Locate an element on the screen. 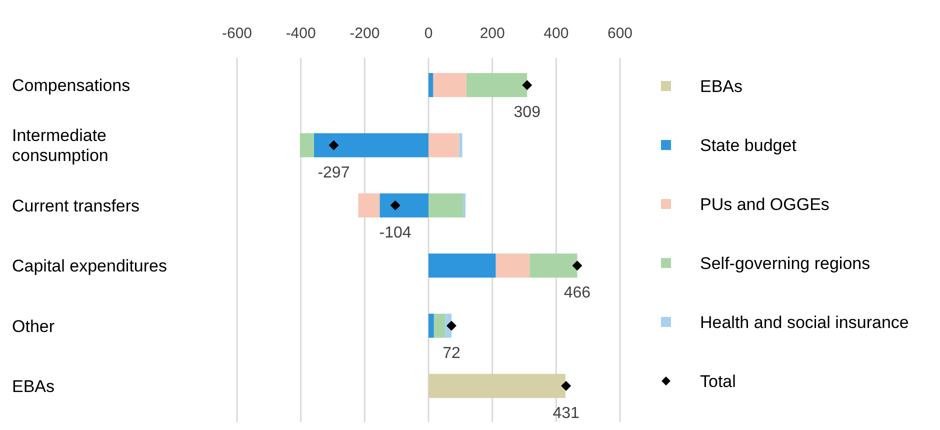 This screenshot has height=430, width=940. x-tick-label: -200 is located at coordinates (365, 33).